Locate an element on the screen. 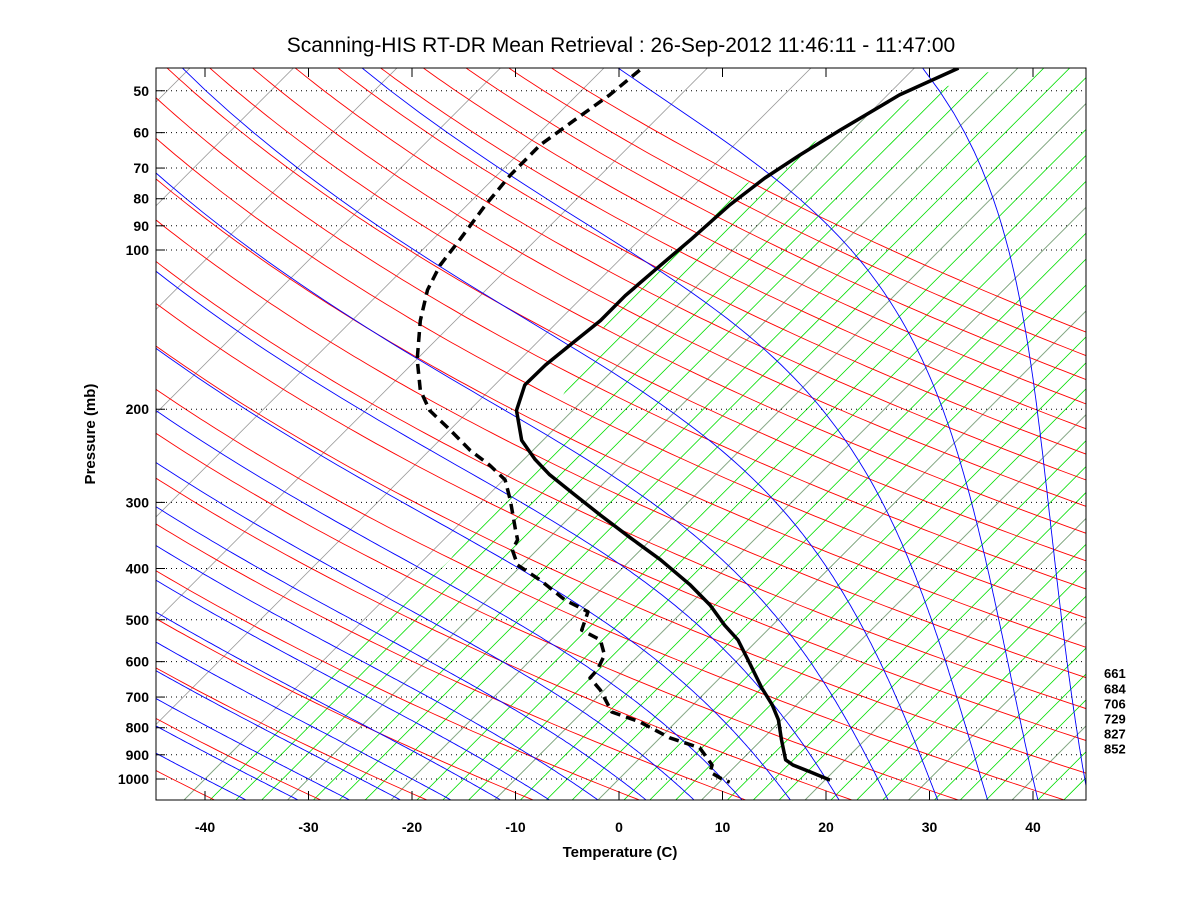 The image size is (1200, 905). level-label: 684 is located at coordinates (1115, 688).